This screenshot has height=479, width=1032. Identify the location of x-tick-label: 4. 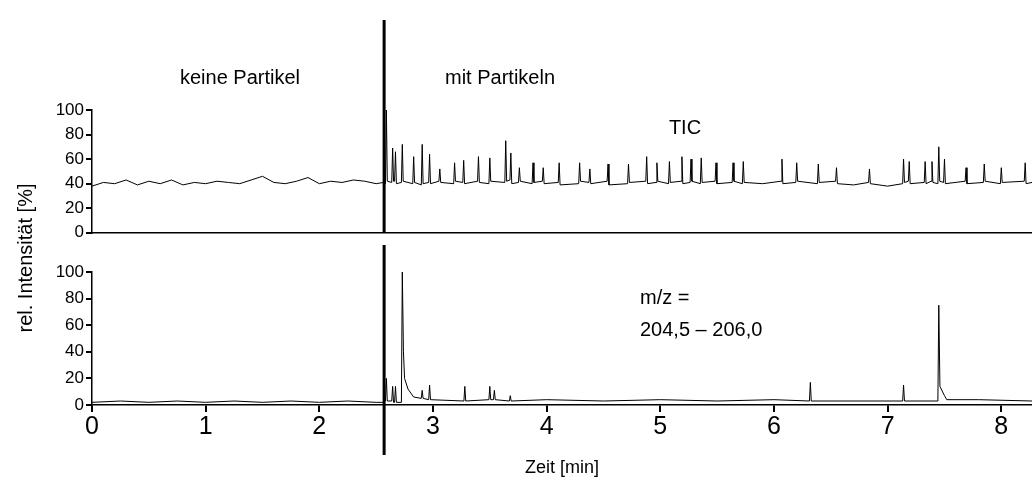
(546, 424).